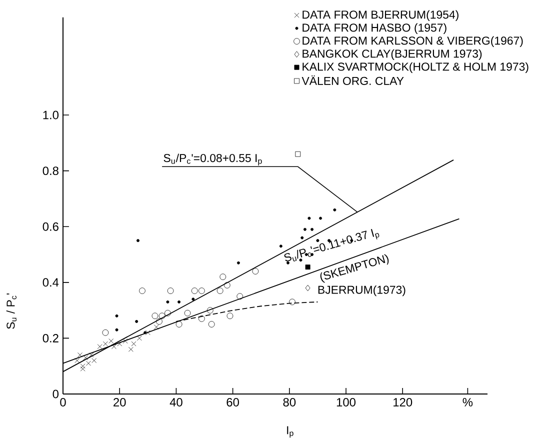 Image resolution: width=536 pixels, height=441 pixels. What do you see at coordinates (353, 80) in the screenshot?
I see `legend-label: VÄLEN ORG. CLAY` at bounding box center [353, 80].